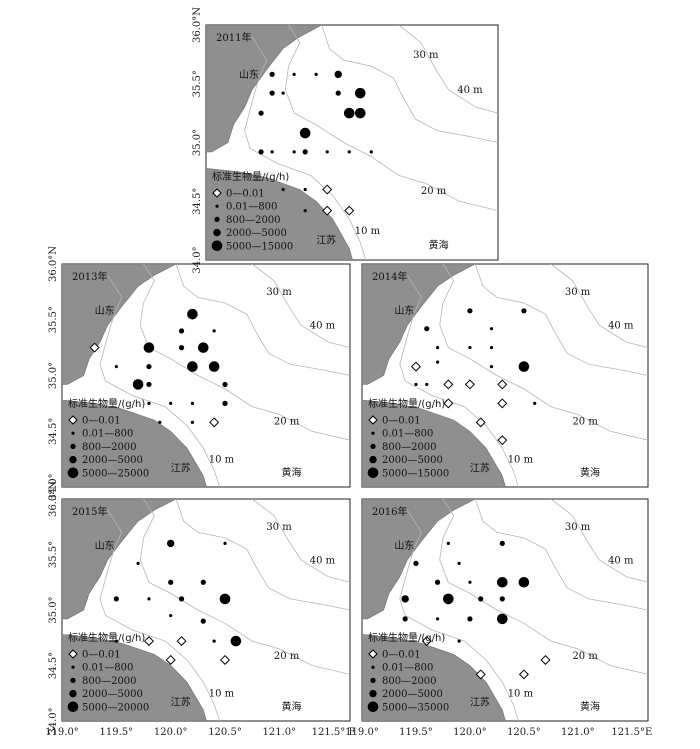 The width and height of the screenshot is (700, 749). I want to click on isobath-20m, so click(244, 352).